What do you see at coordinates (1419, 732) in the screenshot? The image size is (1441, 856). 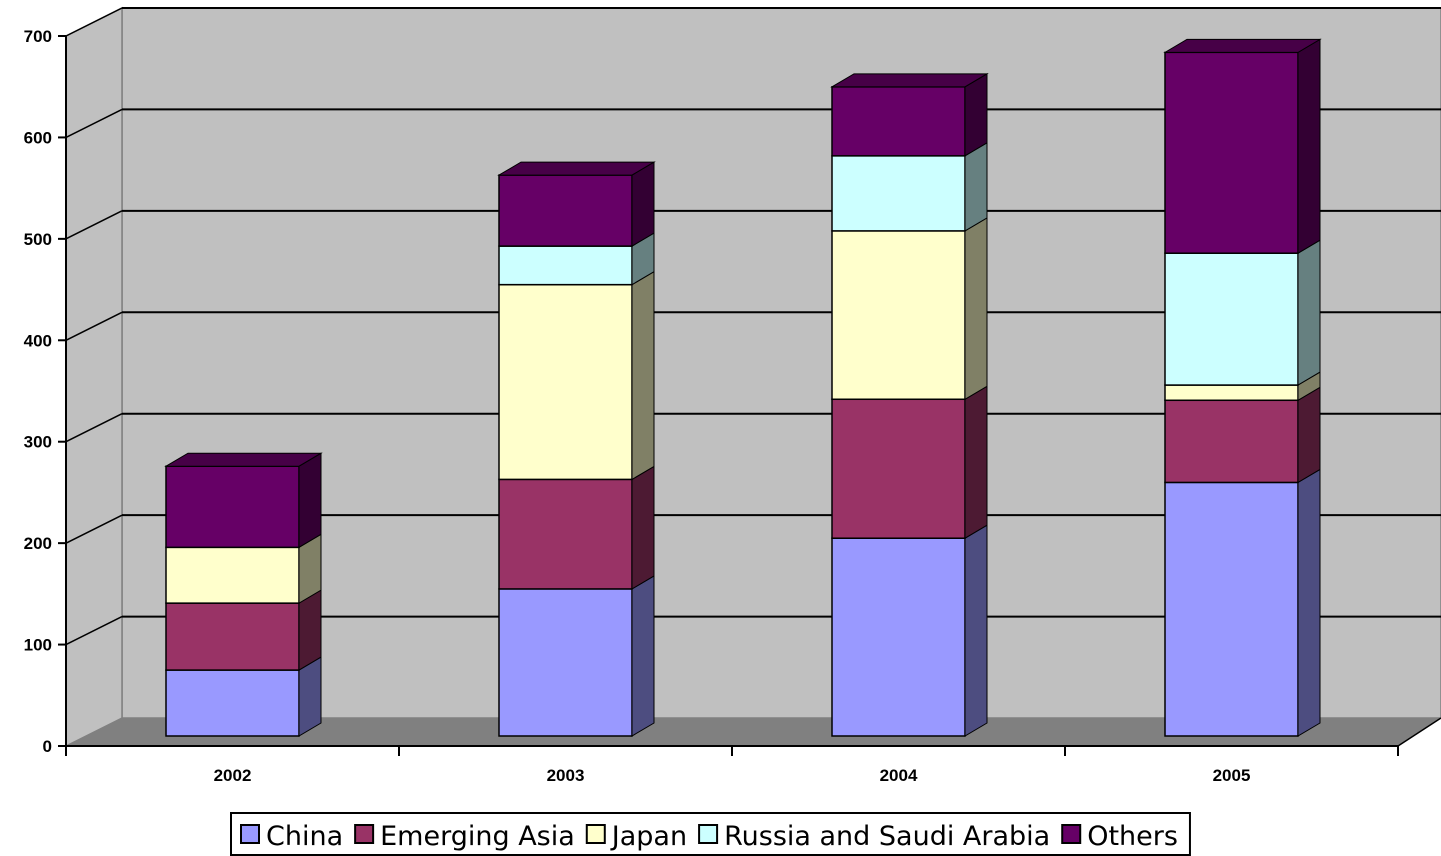 I see `x-axis-depth-line` at bounding box center [1419, 732].